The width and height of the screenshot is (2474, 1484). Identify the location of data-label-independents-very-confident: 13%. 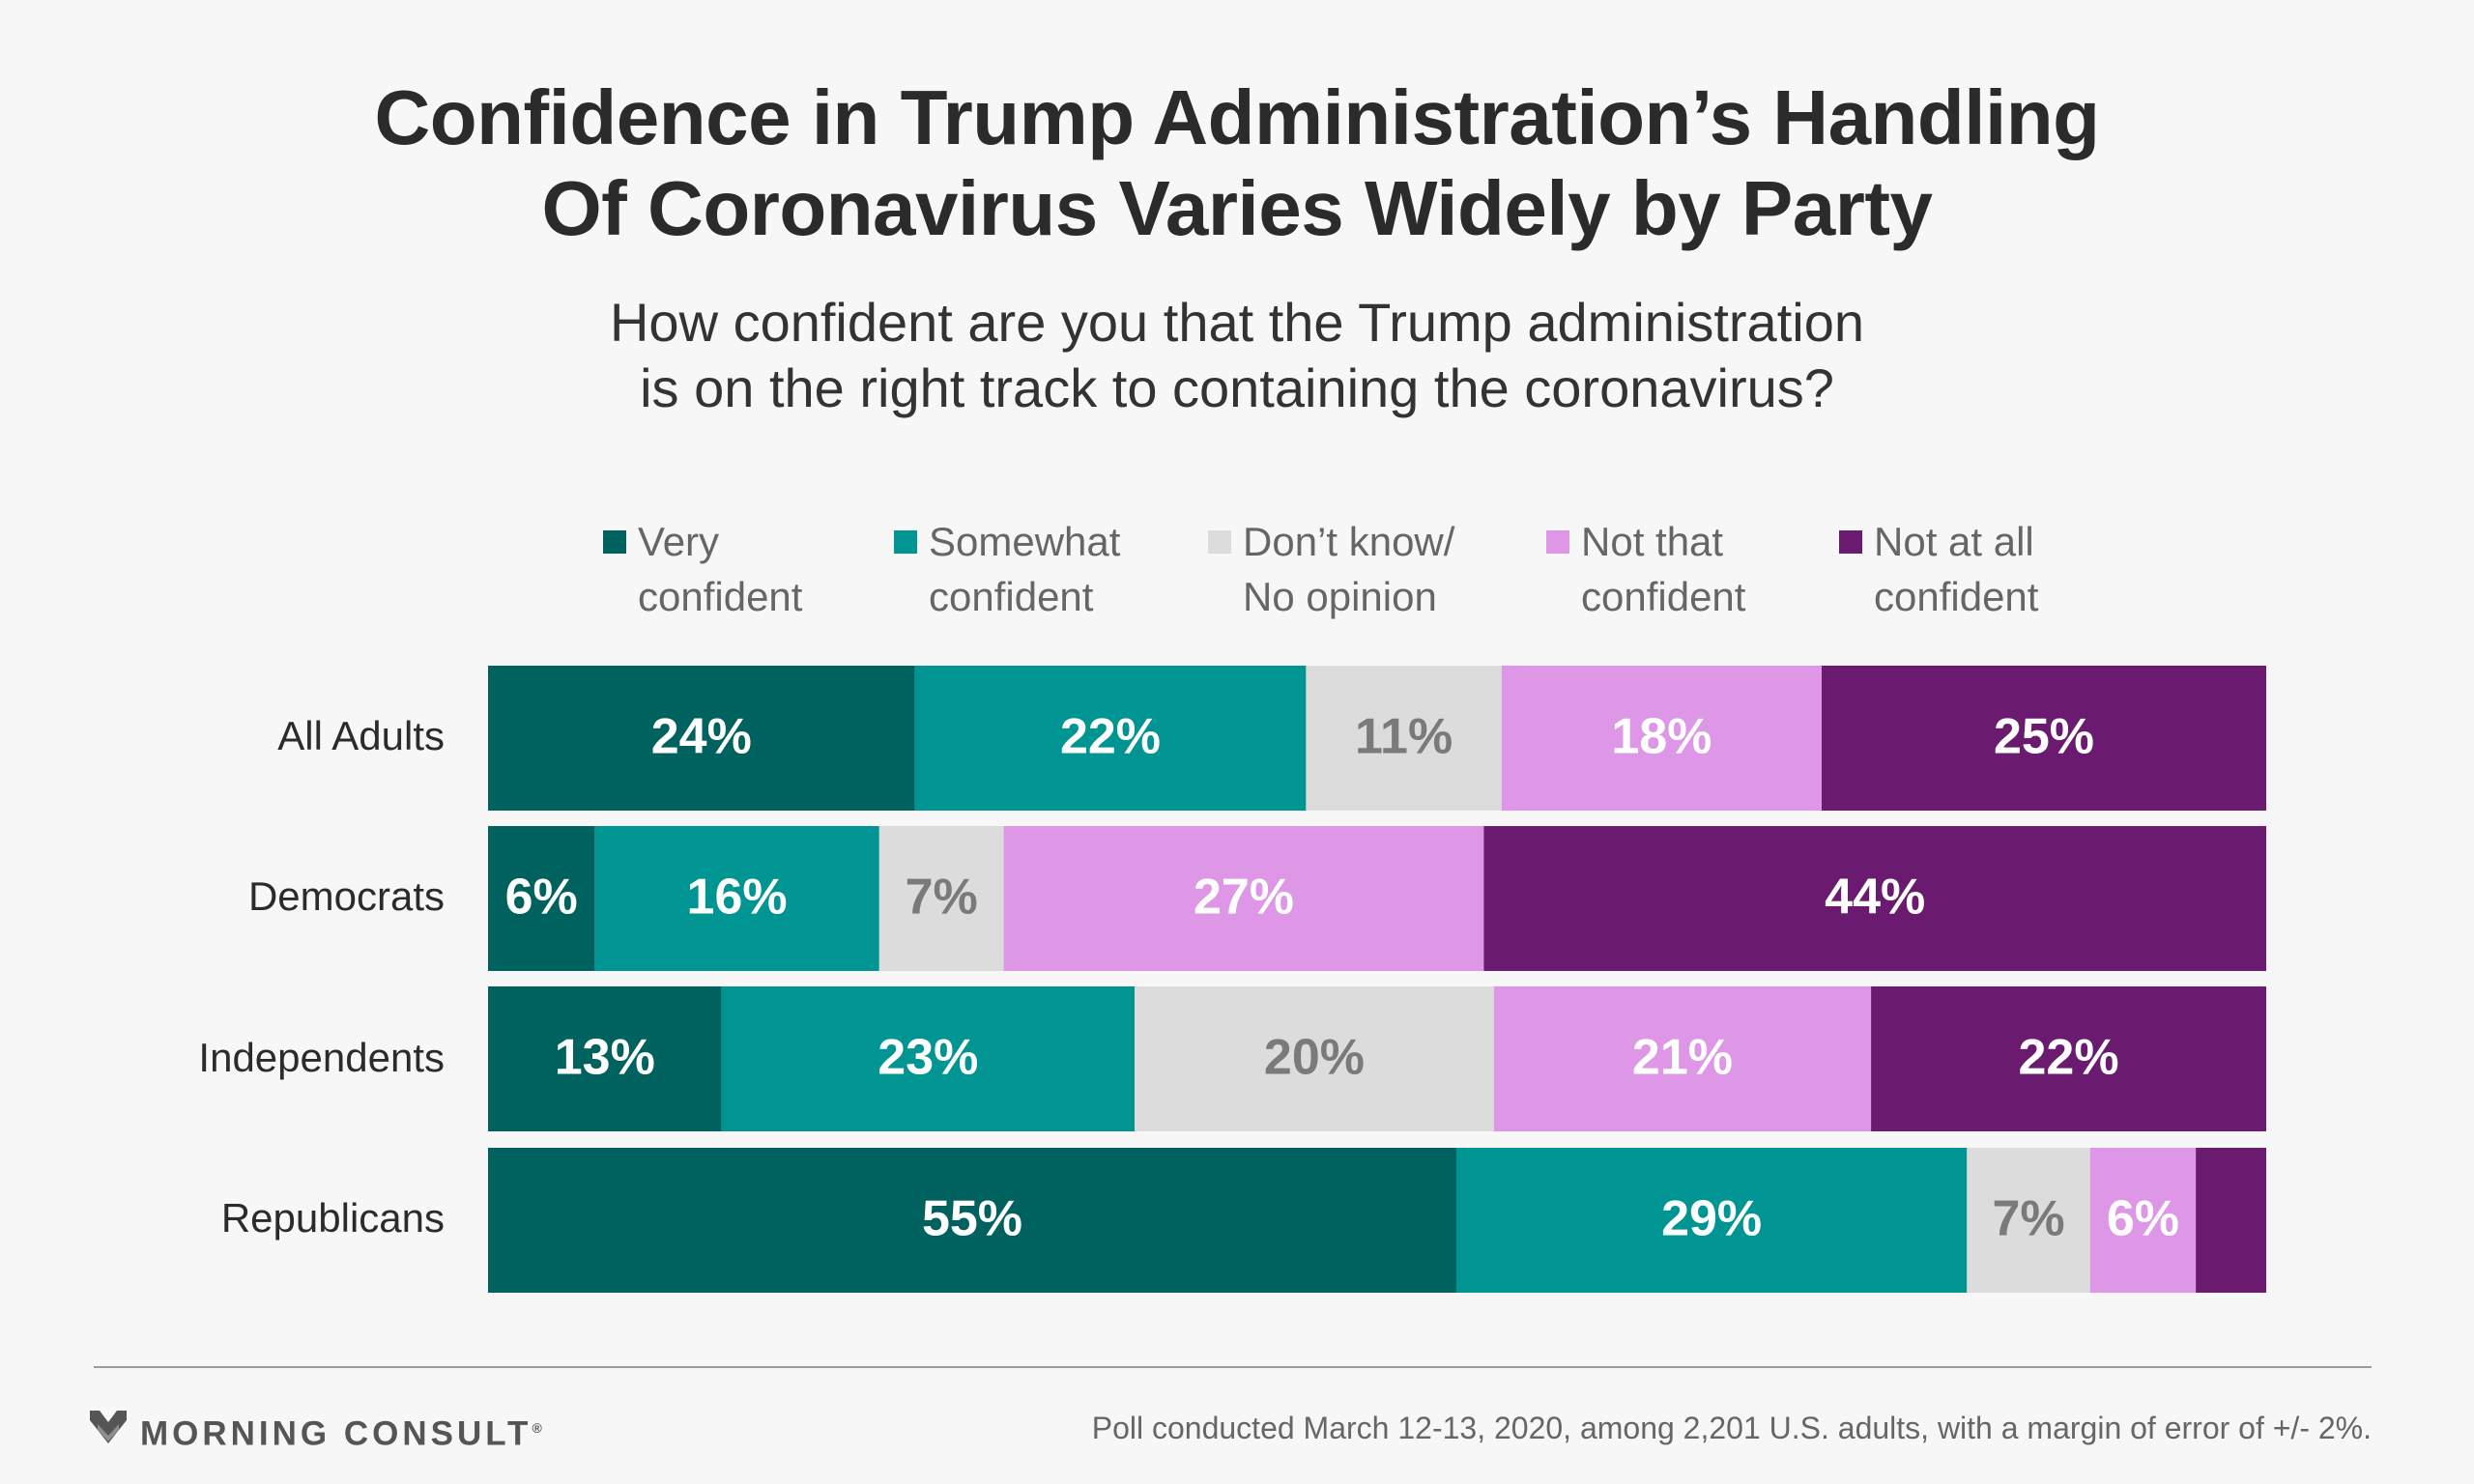
(605, 1058).